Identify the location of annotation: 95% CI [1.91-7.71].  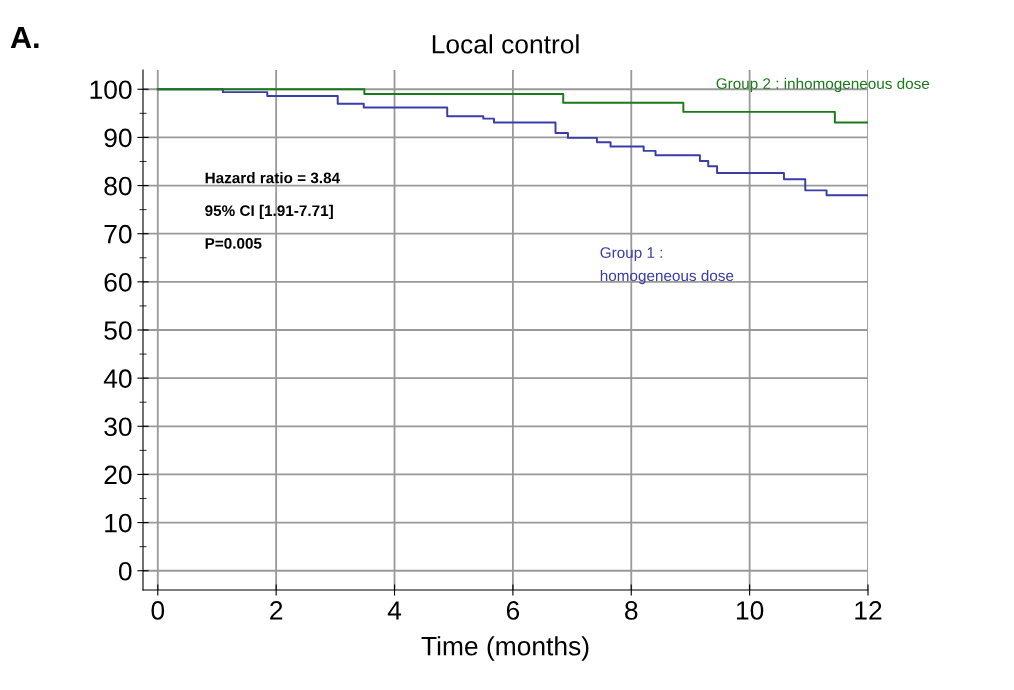
(269, 212).